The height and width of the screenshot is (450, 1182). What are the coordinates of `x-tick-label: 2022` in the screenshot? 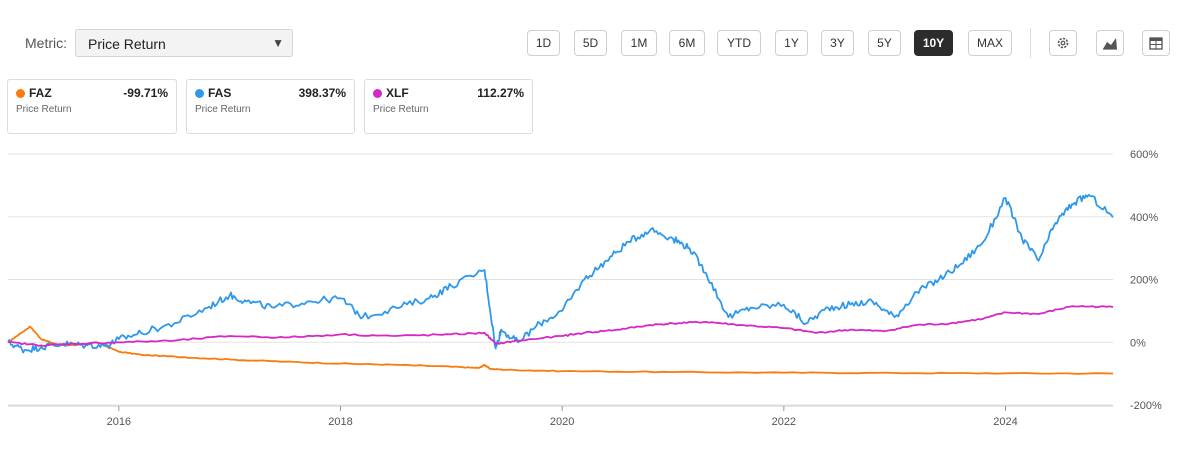 It's located at (784, 422).